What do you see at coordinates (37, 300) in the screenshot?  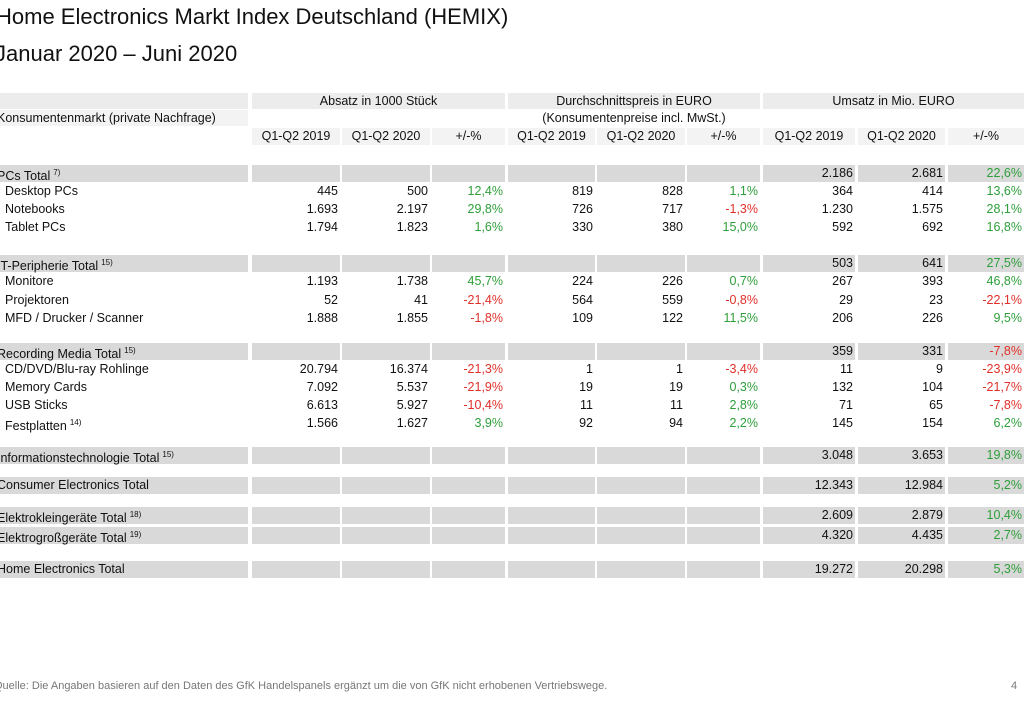 I see `label-text: Projektoren` at bounding box center [37, 300].